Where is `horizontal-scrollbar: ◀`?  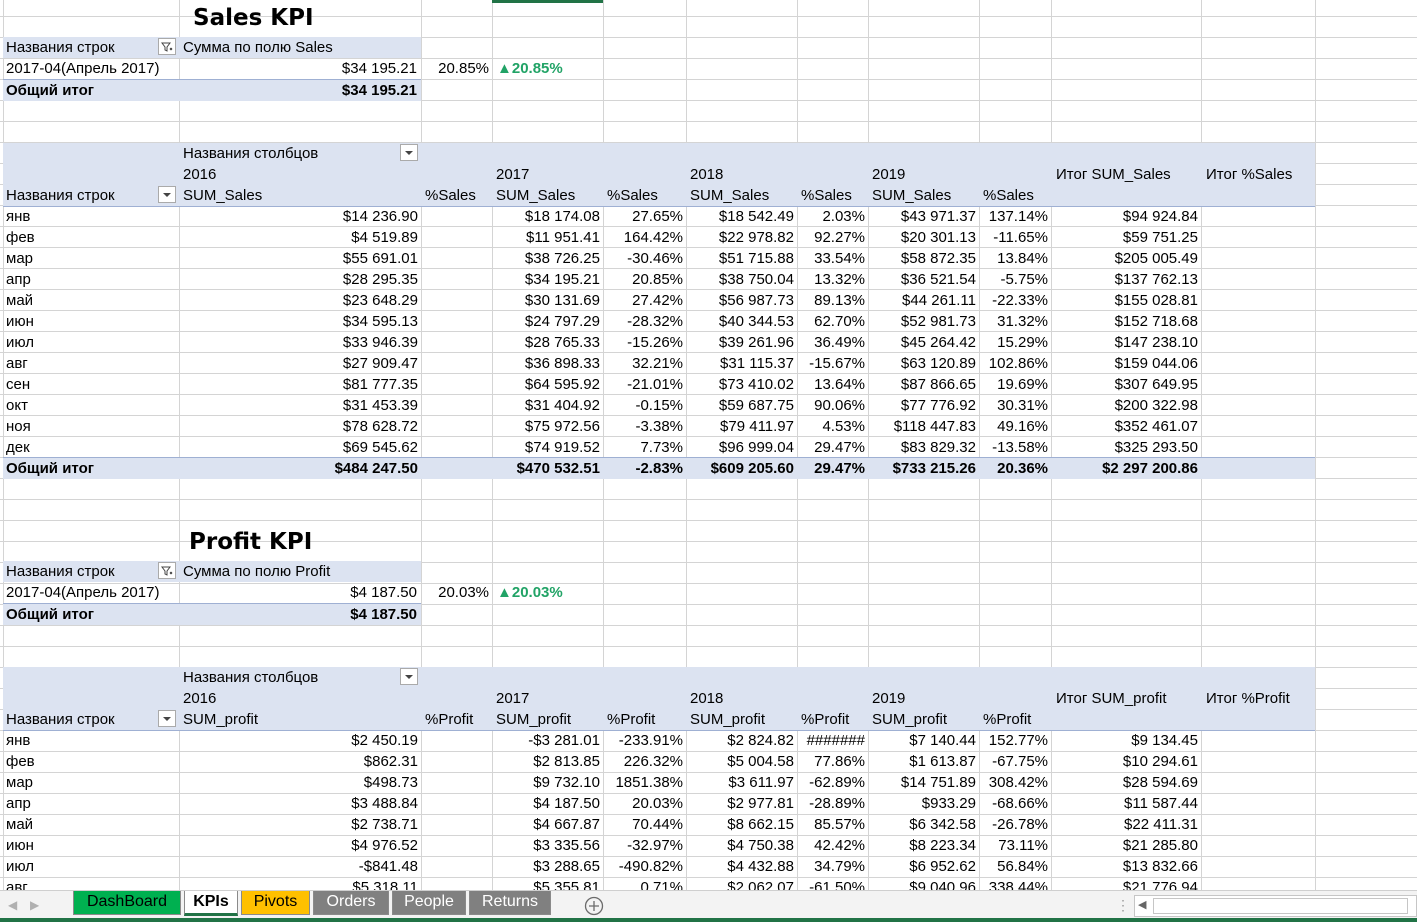 horizontal-scrollbar: ◀ is located at coordinates (1275, 906).